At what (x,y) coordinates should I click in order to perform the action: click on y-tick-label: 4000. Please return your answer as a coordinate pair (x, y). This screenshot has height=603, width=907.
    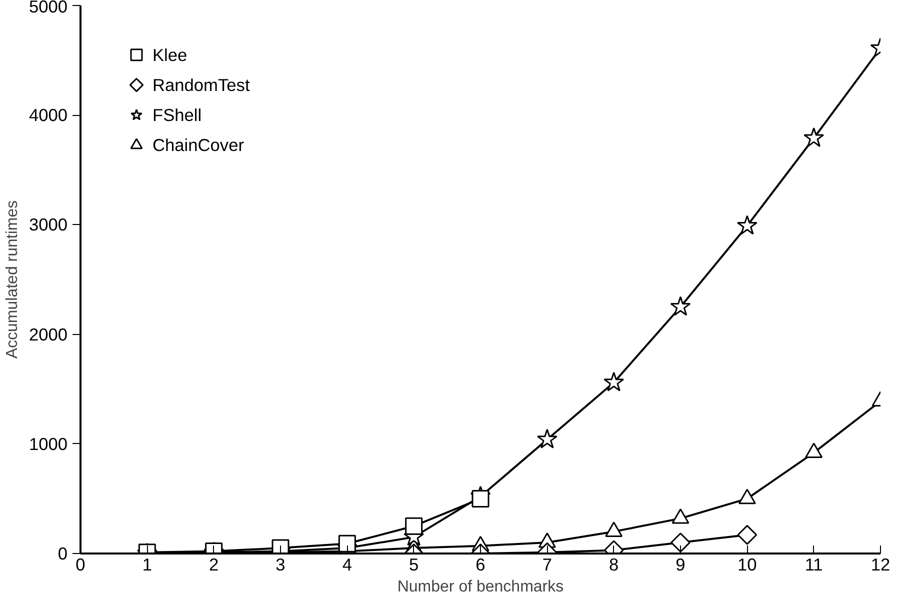
    Looking at the image, I should click on (48, 115).